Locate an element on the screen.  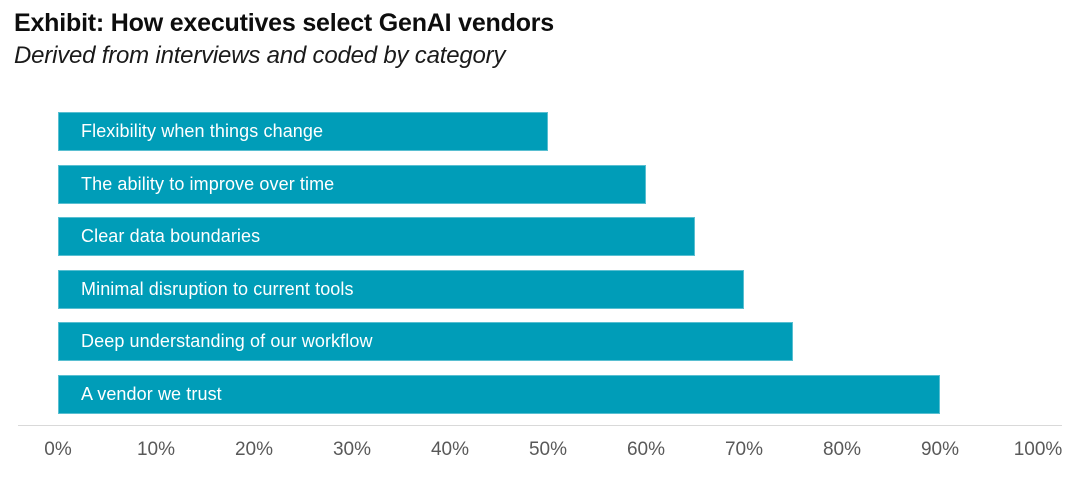
bar: Flexibility when things change is located at coordinates (303, 131).